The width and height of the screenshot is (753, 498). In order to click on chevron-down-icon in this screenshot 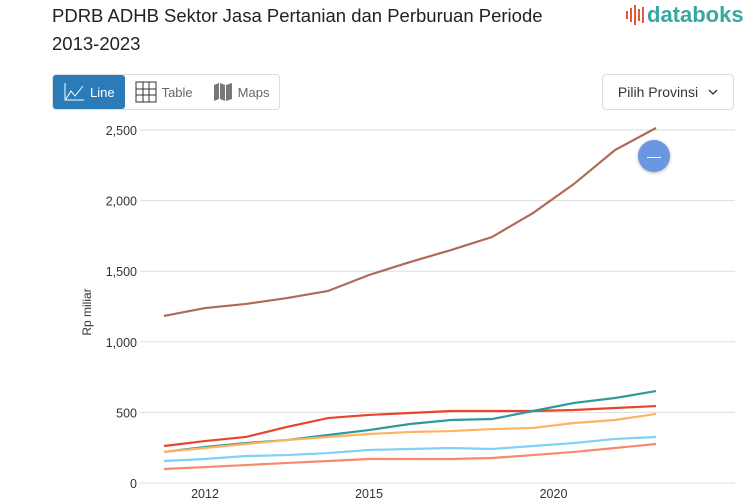, I will do `click(713, 92)`.